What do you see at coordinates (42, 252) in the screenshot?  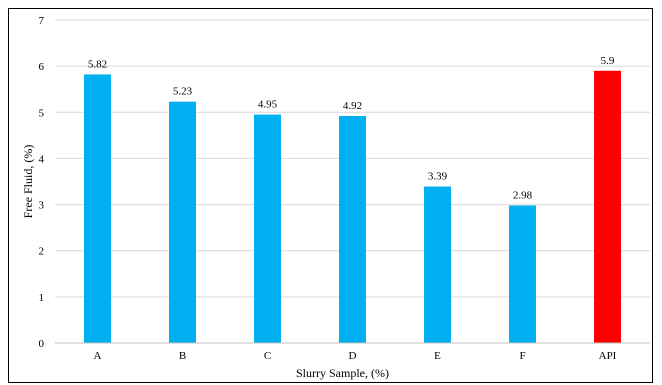 I see `y-tick-label: 2` at bounding box center [42, 252].